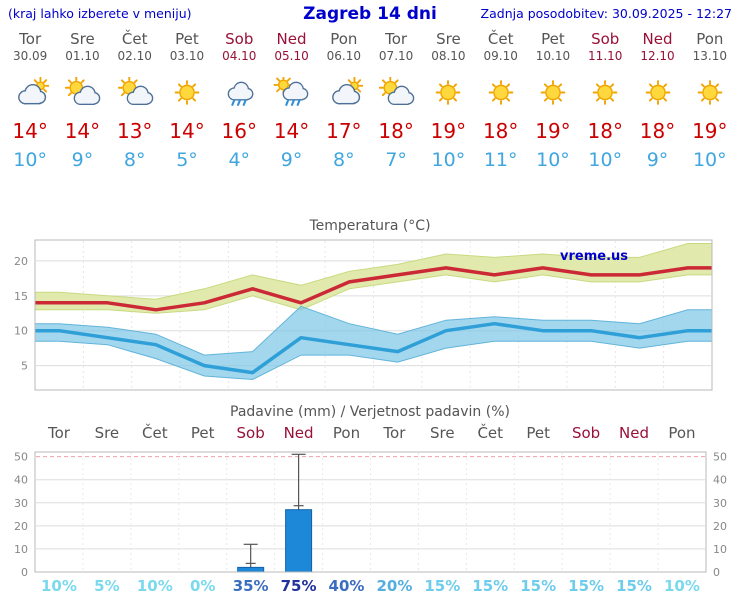  Describe the element at coordinates (709, 56) in the screenshot. I see `day-date: 13.10` at that location.